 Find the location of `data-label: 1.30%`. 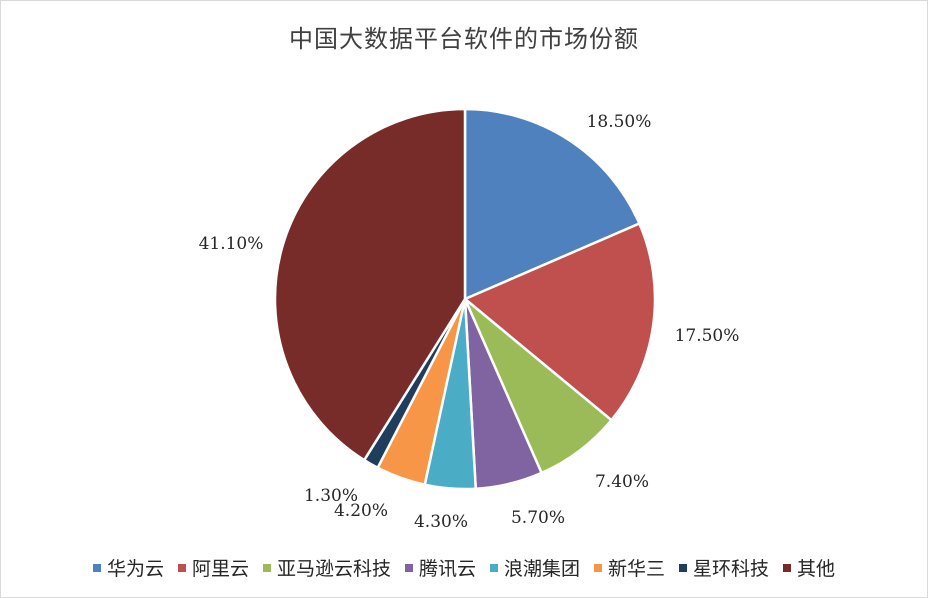

data-label: 1.30% is located at coordinates (331, 496).